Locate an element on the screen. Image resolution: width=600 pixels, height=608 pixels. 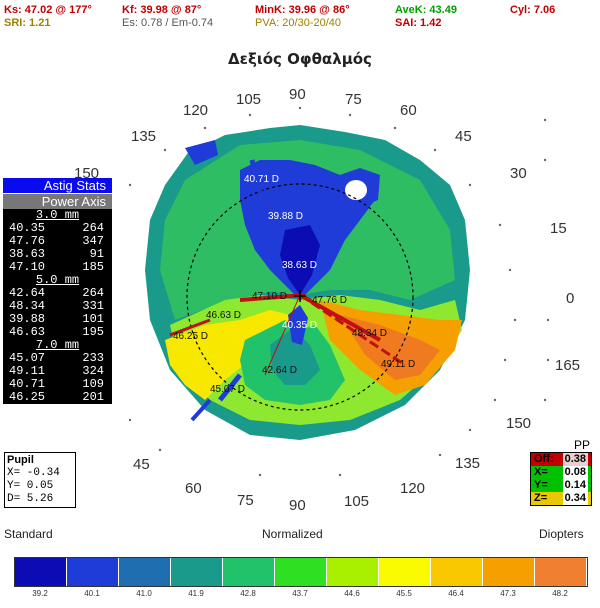
pp-off-label: Off: is located at coordinates (544, 459).